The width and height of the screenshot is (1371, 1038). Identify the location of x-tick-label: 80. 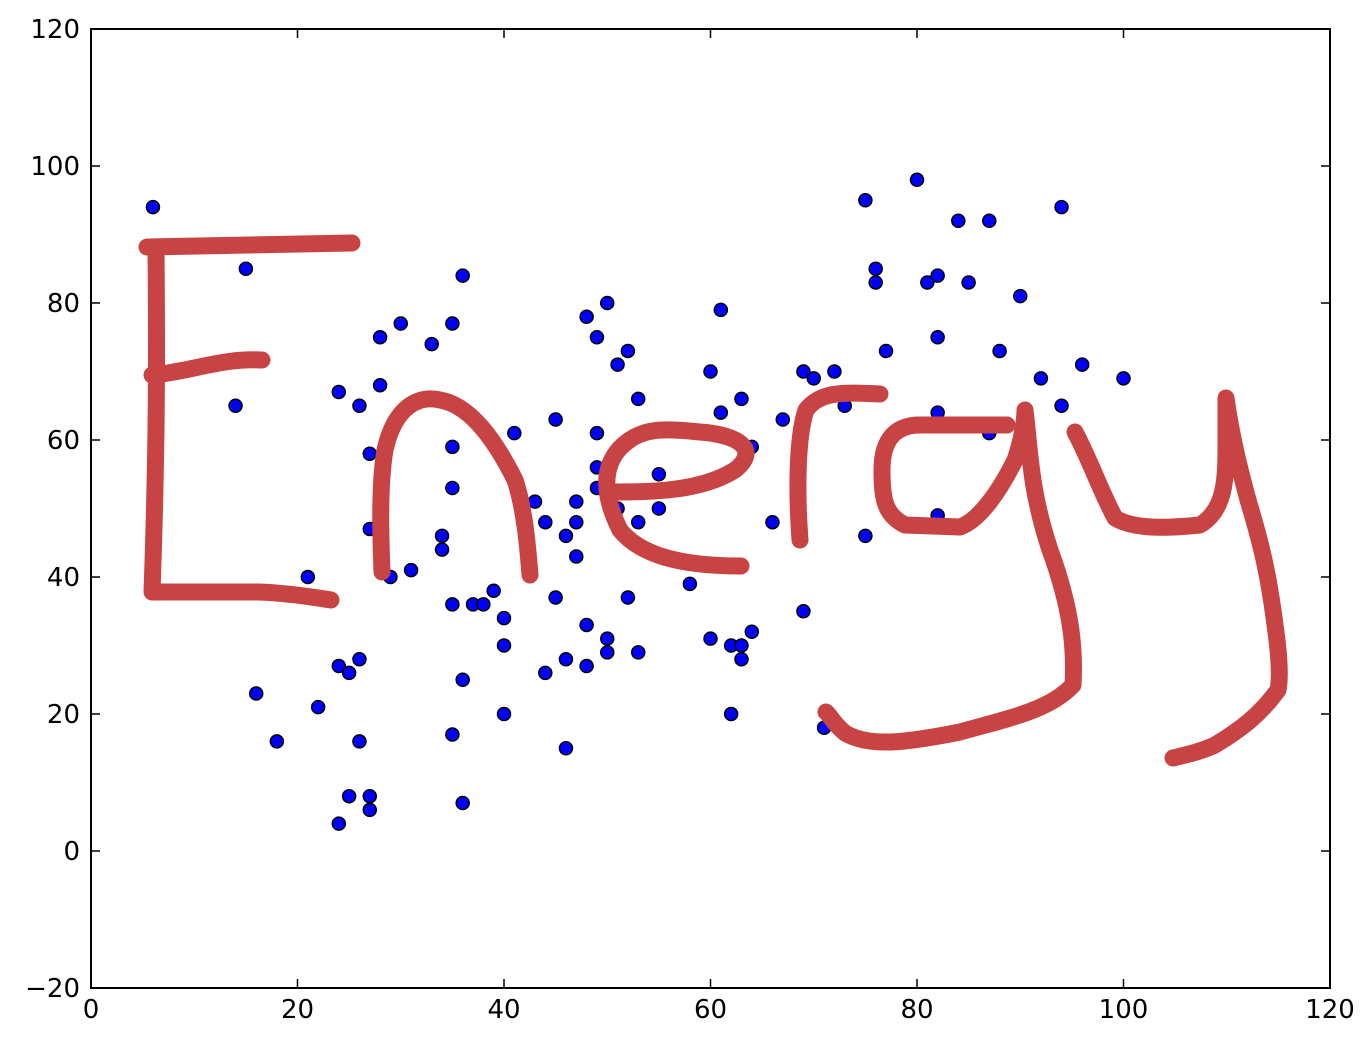
(916, 1010).